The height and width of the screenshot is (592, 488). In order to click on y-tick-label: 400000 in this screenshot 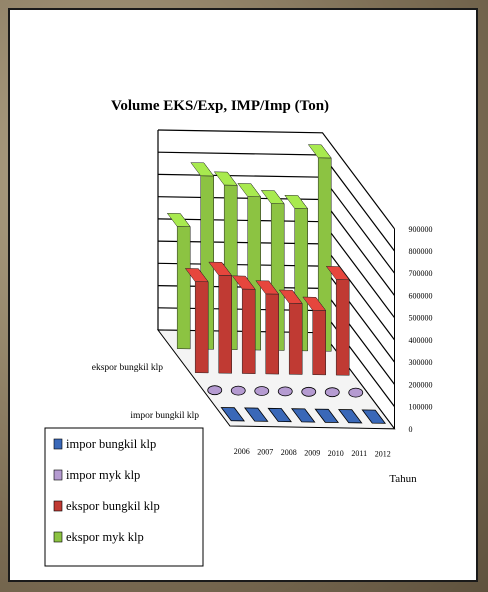, I will do `click(421, 340)`.